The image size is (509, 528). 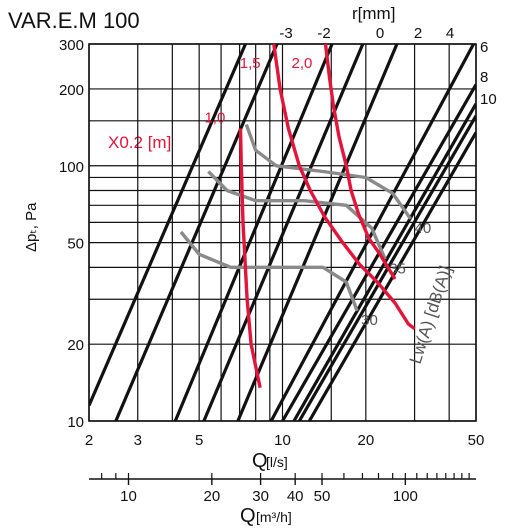 I want to click on lw-curve-label: 40, so click(x=423, y=228).